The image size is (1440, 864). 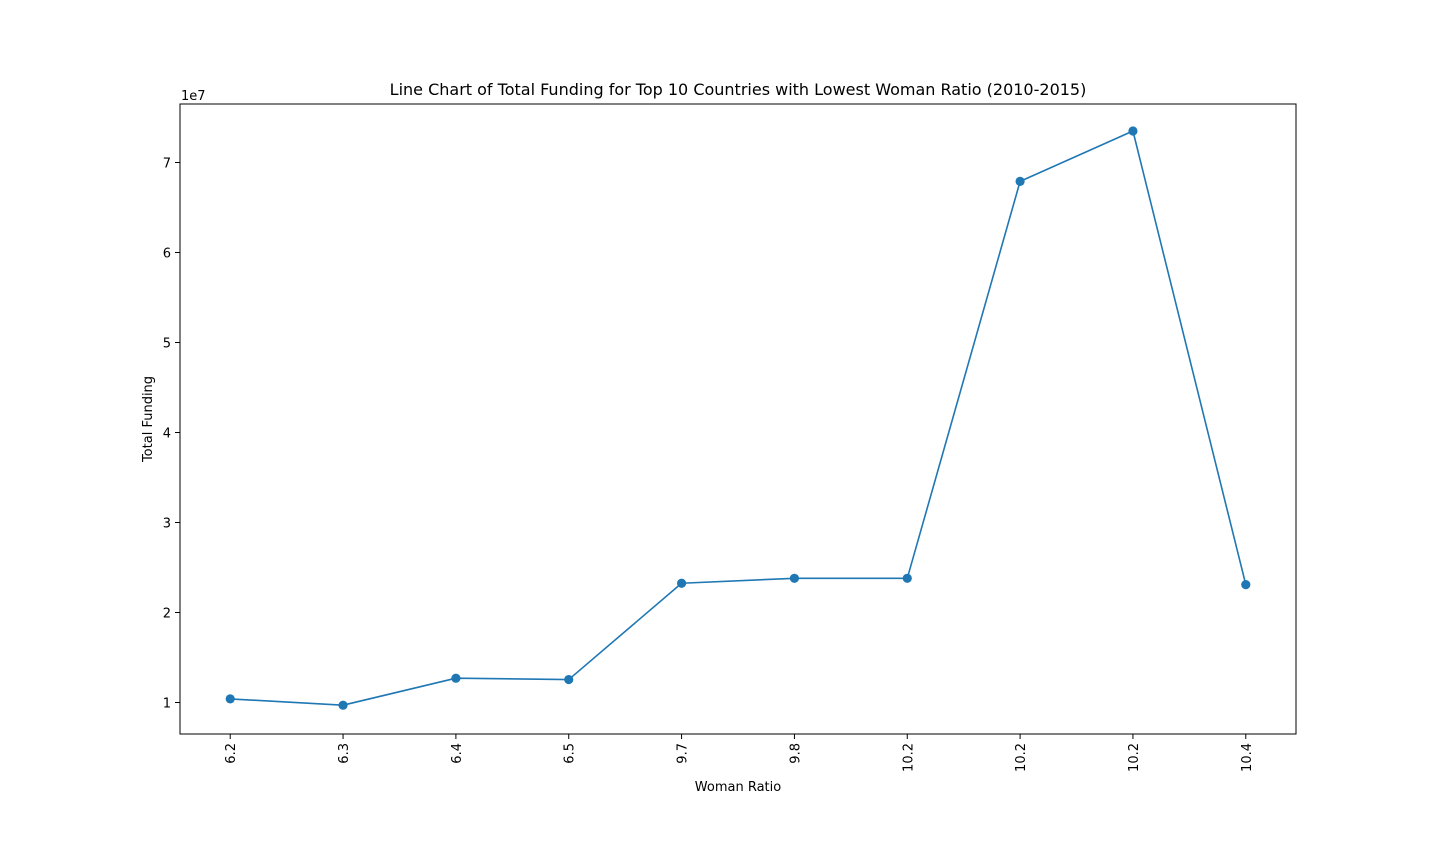 What do you see at coordinates (167, 614) in the screenshot?
I see `y-tick-label: 2` at bounding box center [167, 614].